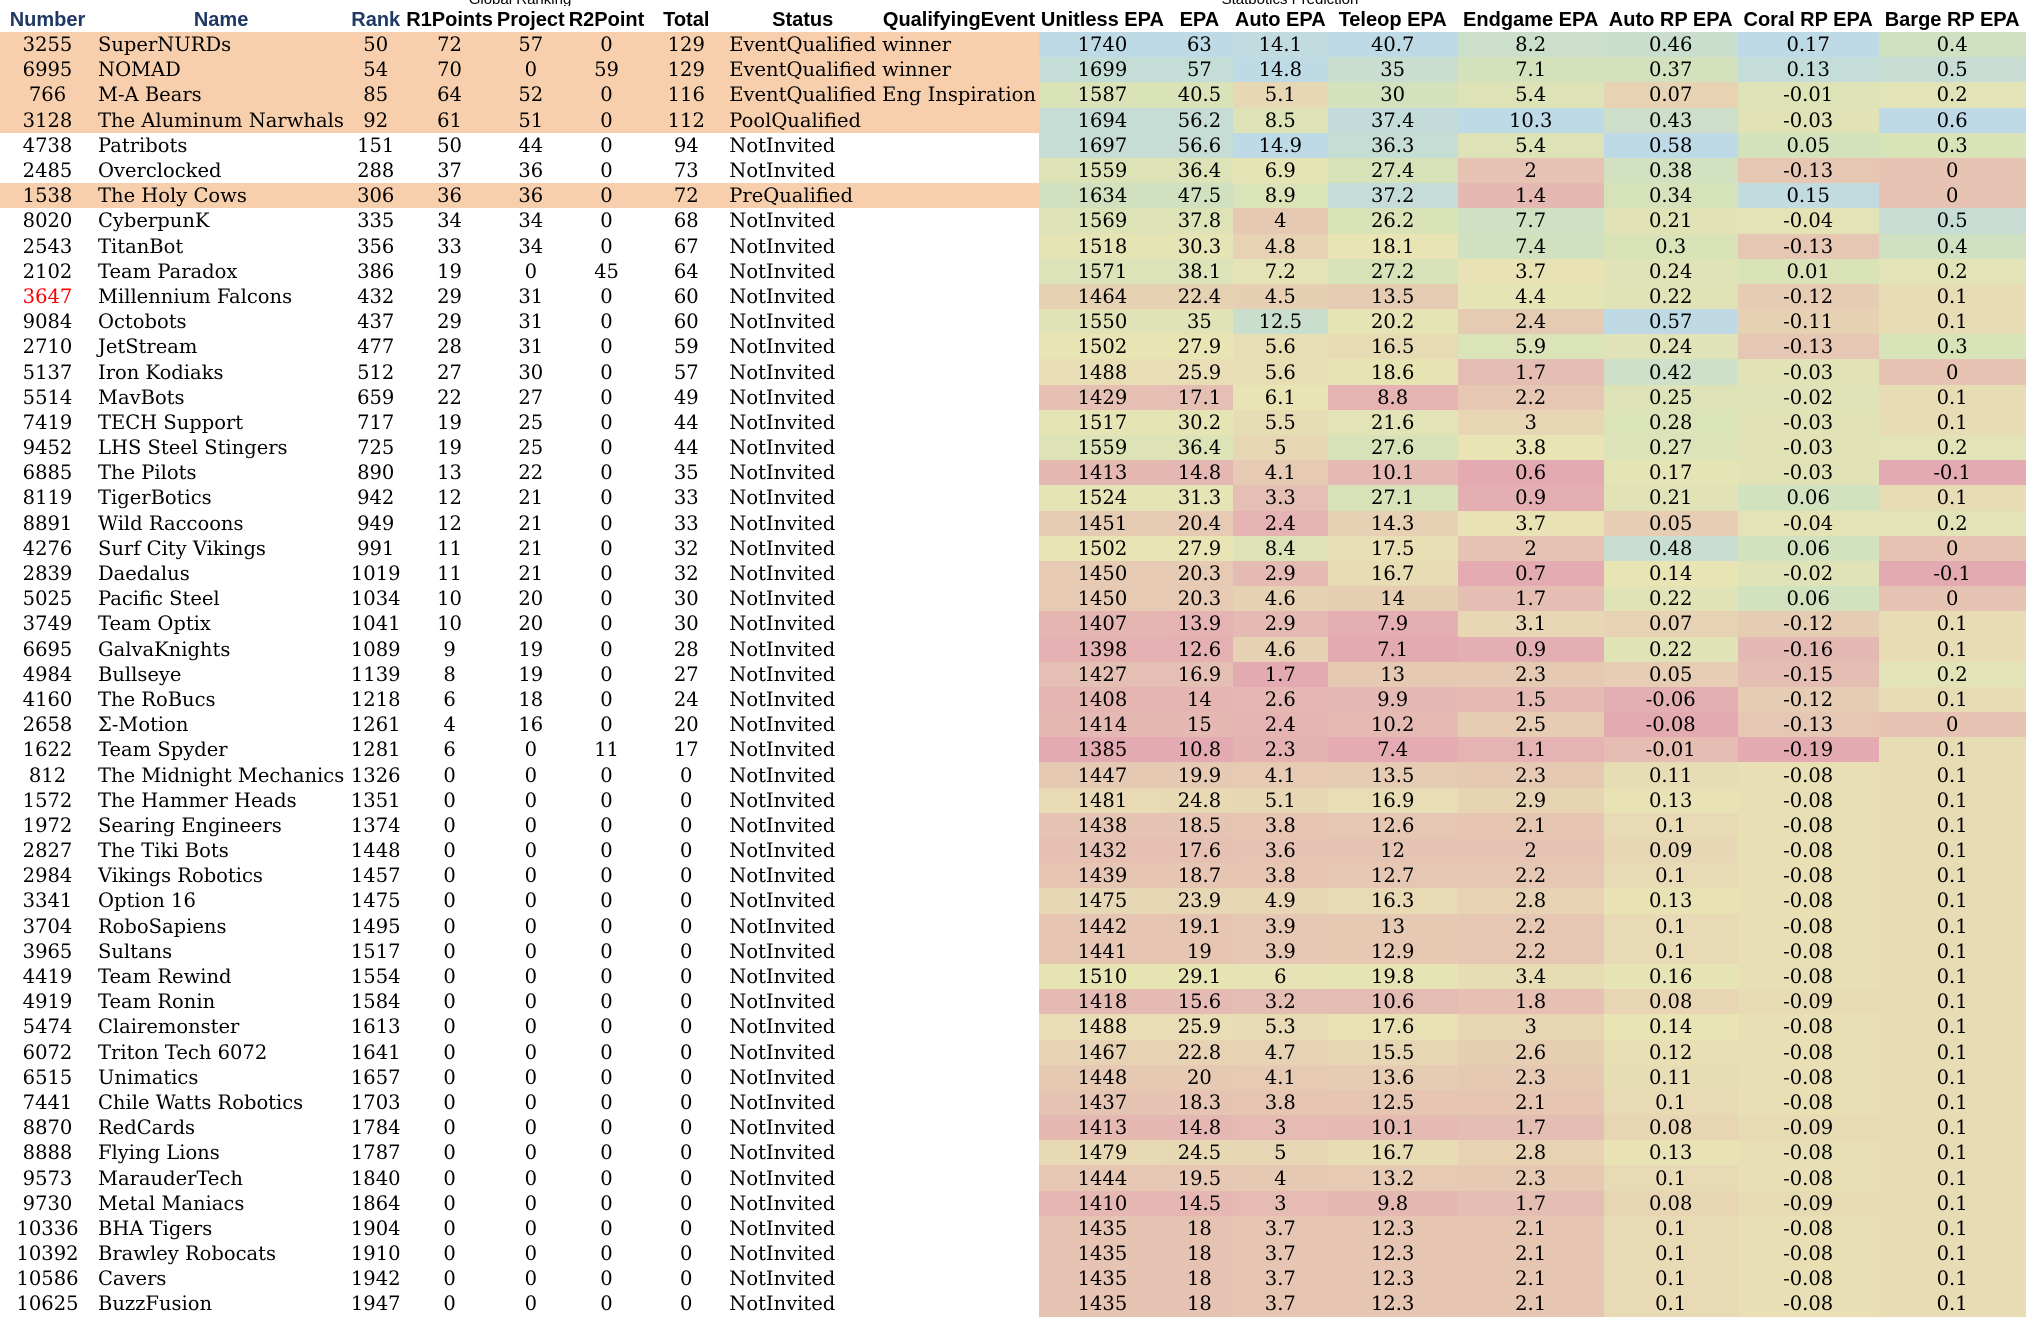  Describe the element at coordinates (1808, 372) in the screenshot. I see `cell-coral-rp-epa: -0.03` at that location.